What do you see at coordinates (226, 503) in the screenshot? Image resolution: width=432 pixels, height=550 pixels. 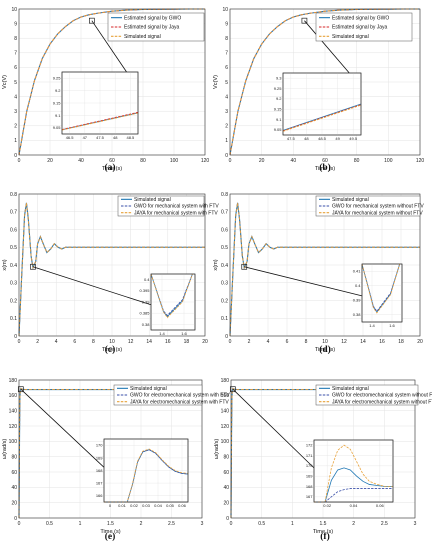 I see `y-tick-label: 20` at bounding box center [226, 503].